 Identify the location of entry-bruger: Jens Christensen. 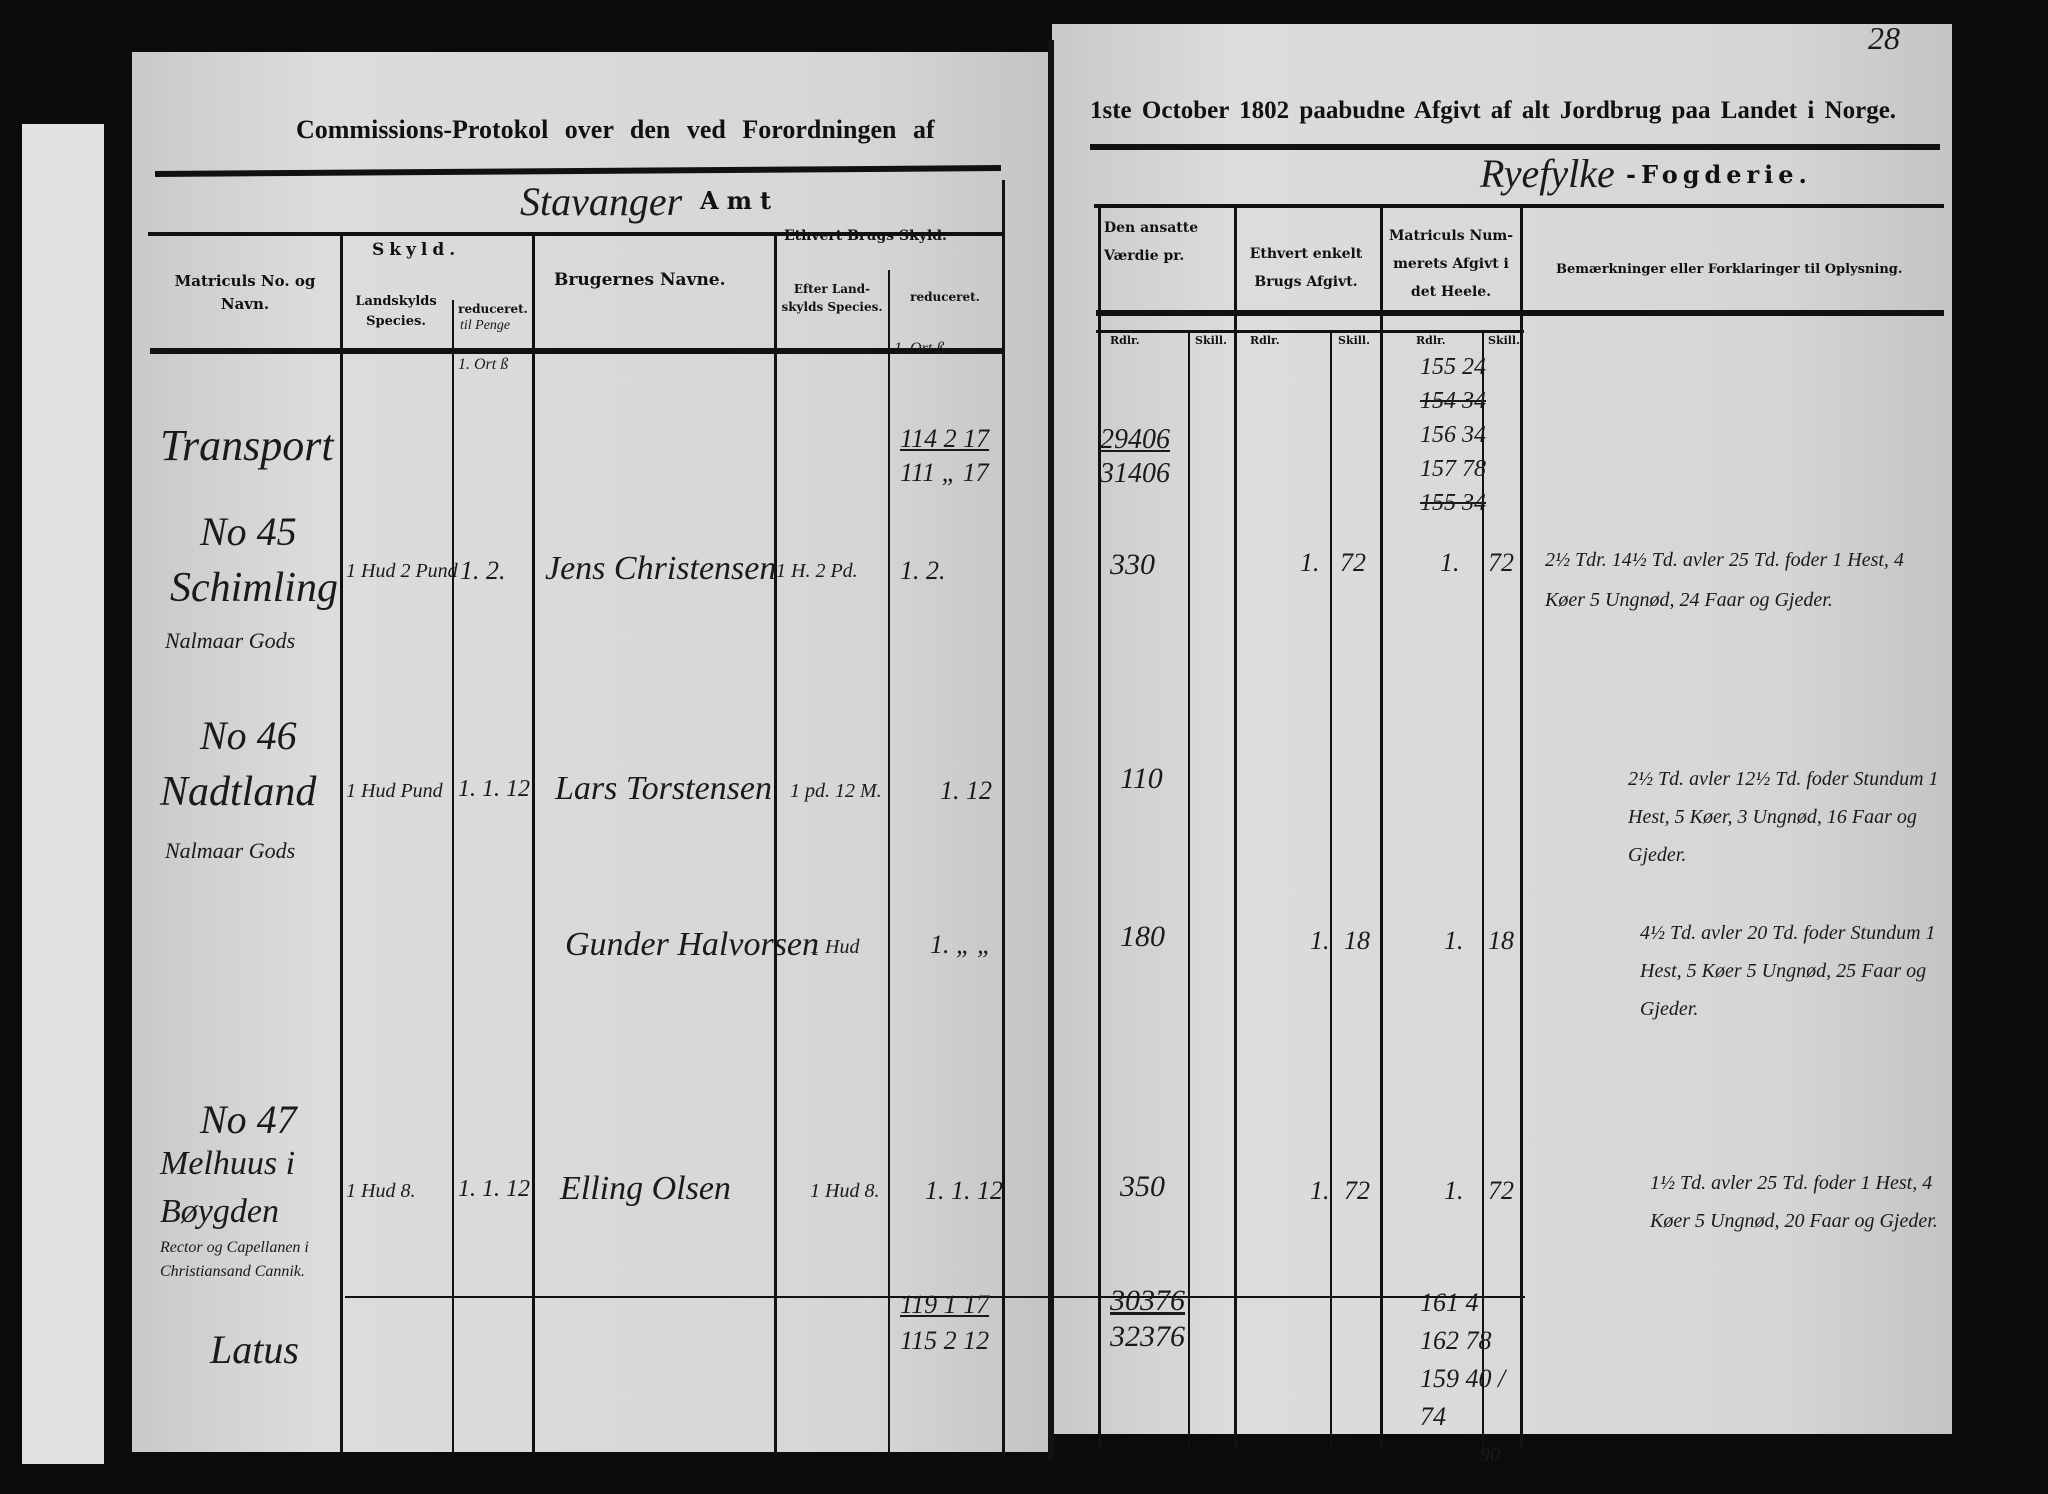
(661, 568).